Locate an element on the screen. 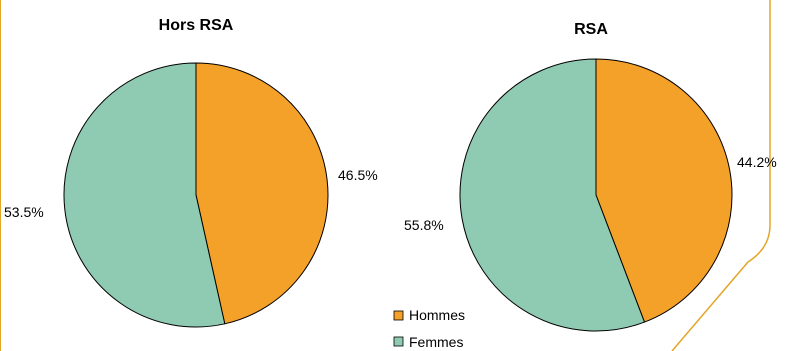  legend-item-femmes: Femmes is located at coordinates (428, 342).